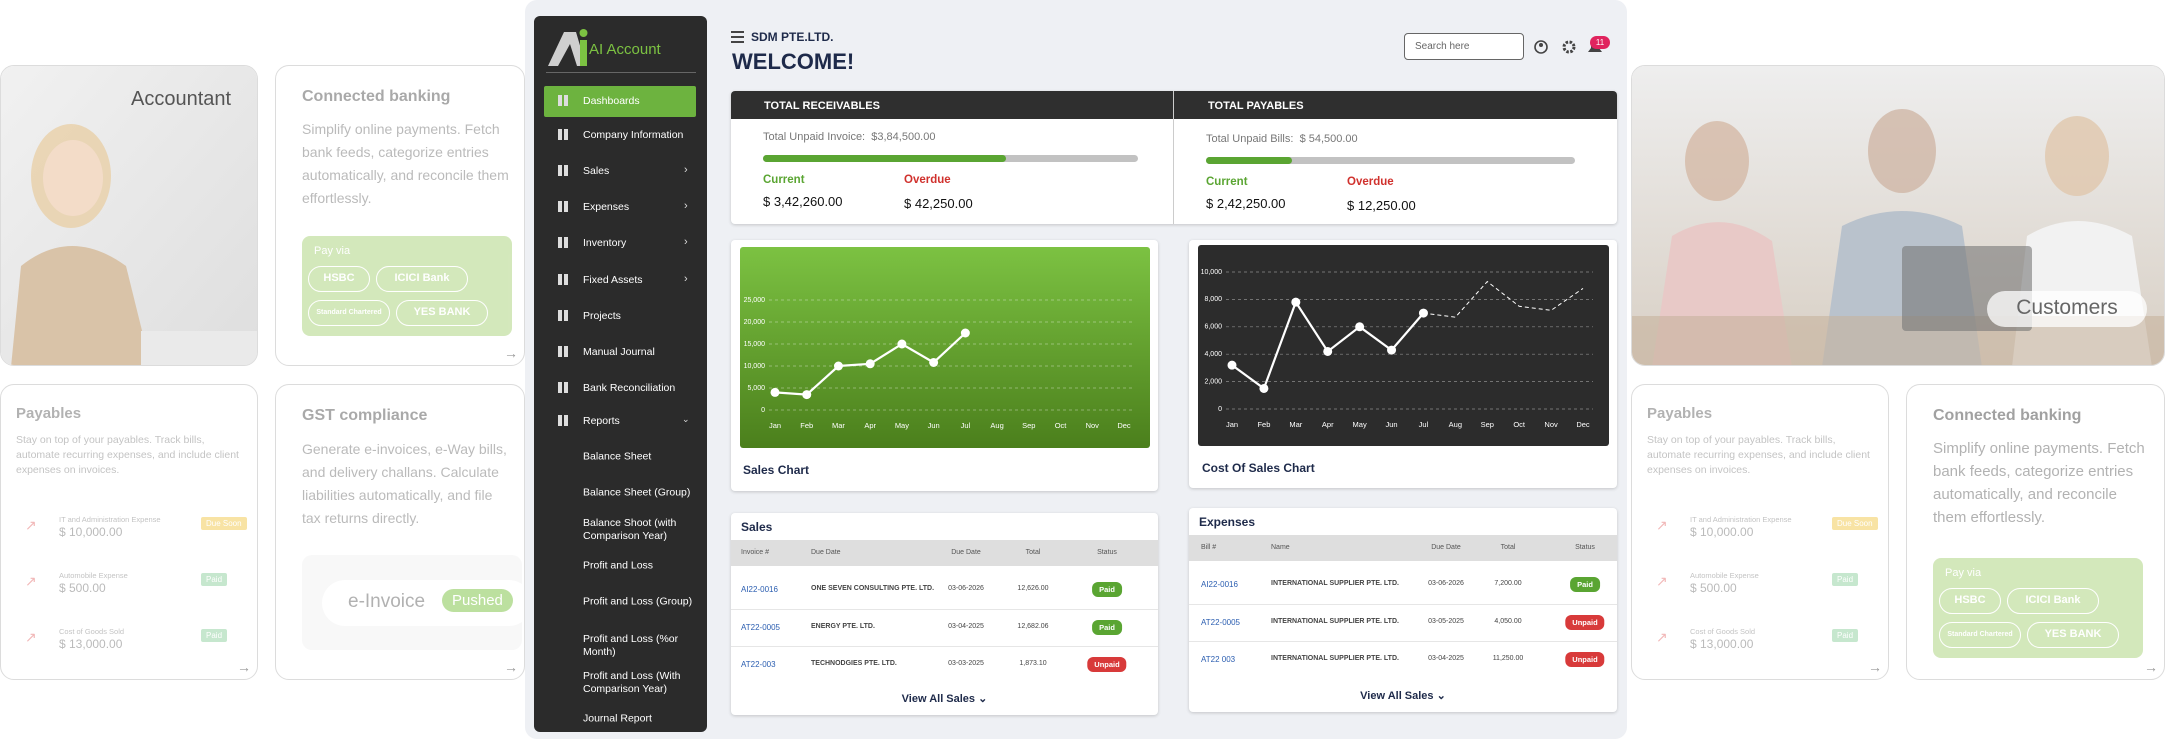  Describe the element at coordinates (927, 180) in the screenshot. I see `overdue-label: Overdue` at that location.